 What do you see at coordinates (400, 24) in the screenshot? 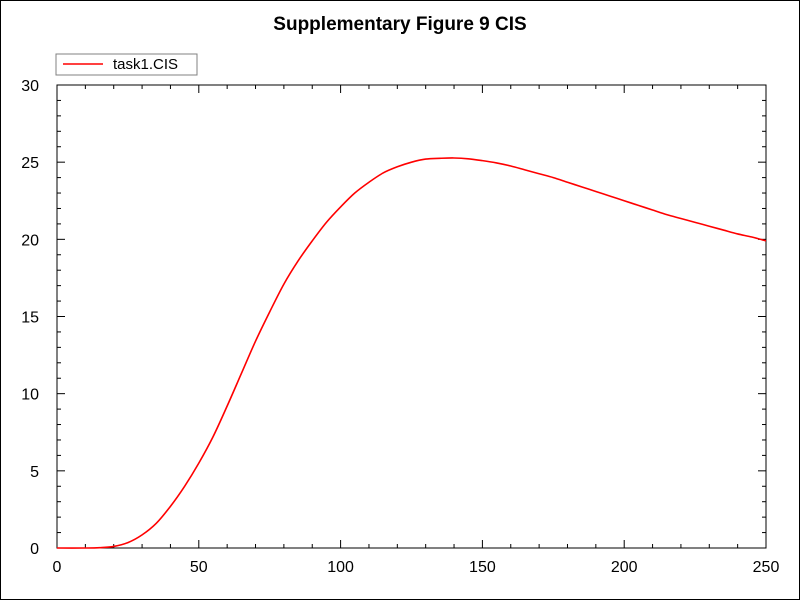
I see `chart-title: Supplementary Figure 9 CIS` at bounding box center [400, 24].